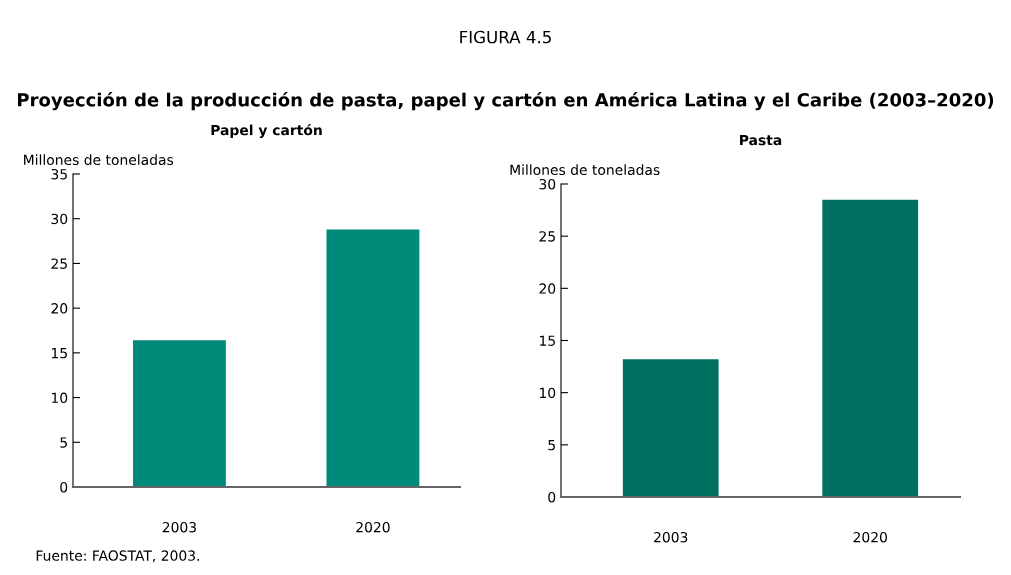 The width and height of the screenshot is (1011, 575). What do you see at coordinates (506, 101) in the screenshot?
I see `text: Proyección de la producción de pasta, papel y cartón en América Latina y el Caribe (2003–2020)` at bounding box center [506, 101].